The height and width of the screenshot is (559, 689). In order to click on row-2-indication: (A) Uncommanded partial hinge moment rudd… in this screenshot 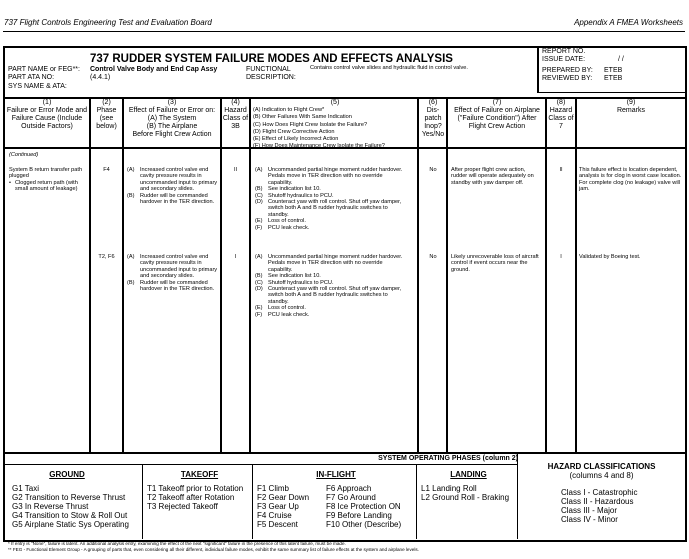, I will do `click(329, 286)`.